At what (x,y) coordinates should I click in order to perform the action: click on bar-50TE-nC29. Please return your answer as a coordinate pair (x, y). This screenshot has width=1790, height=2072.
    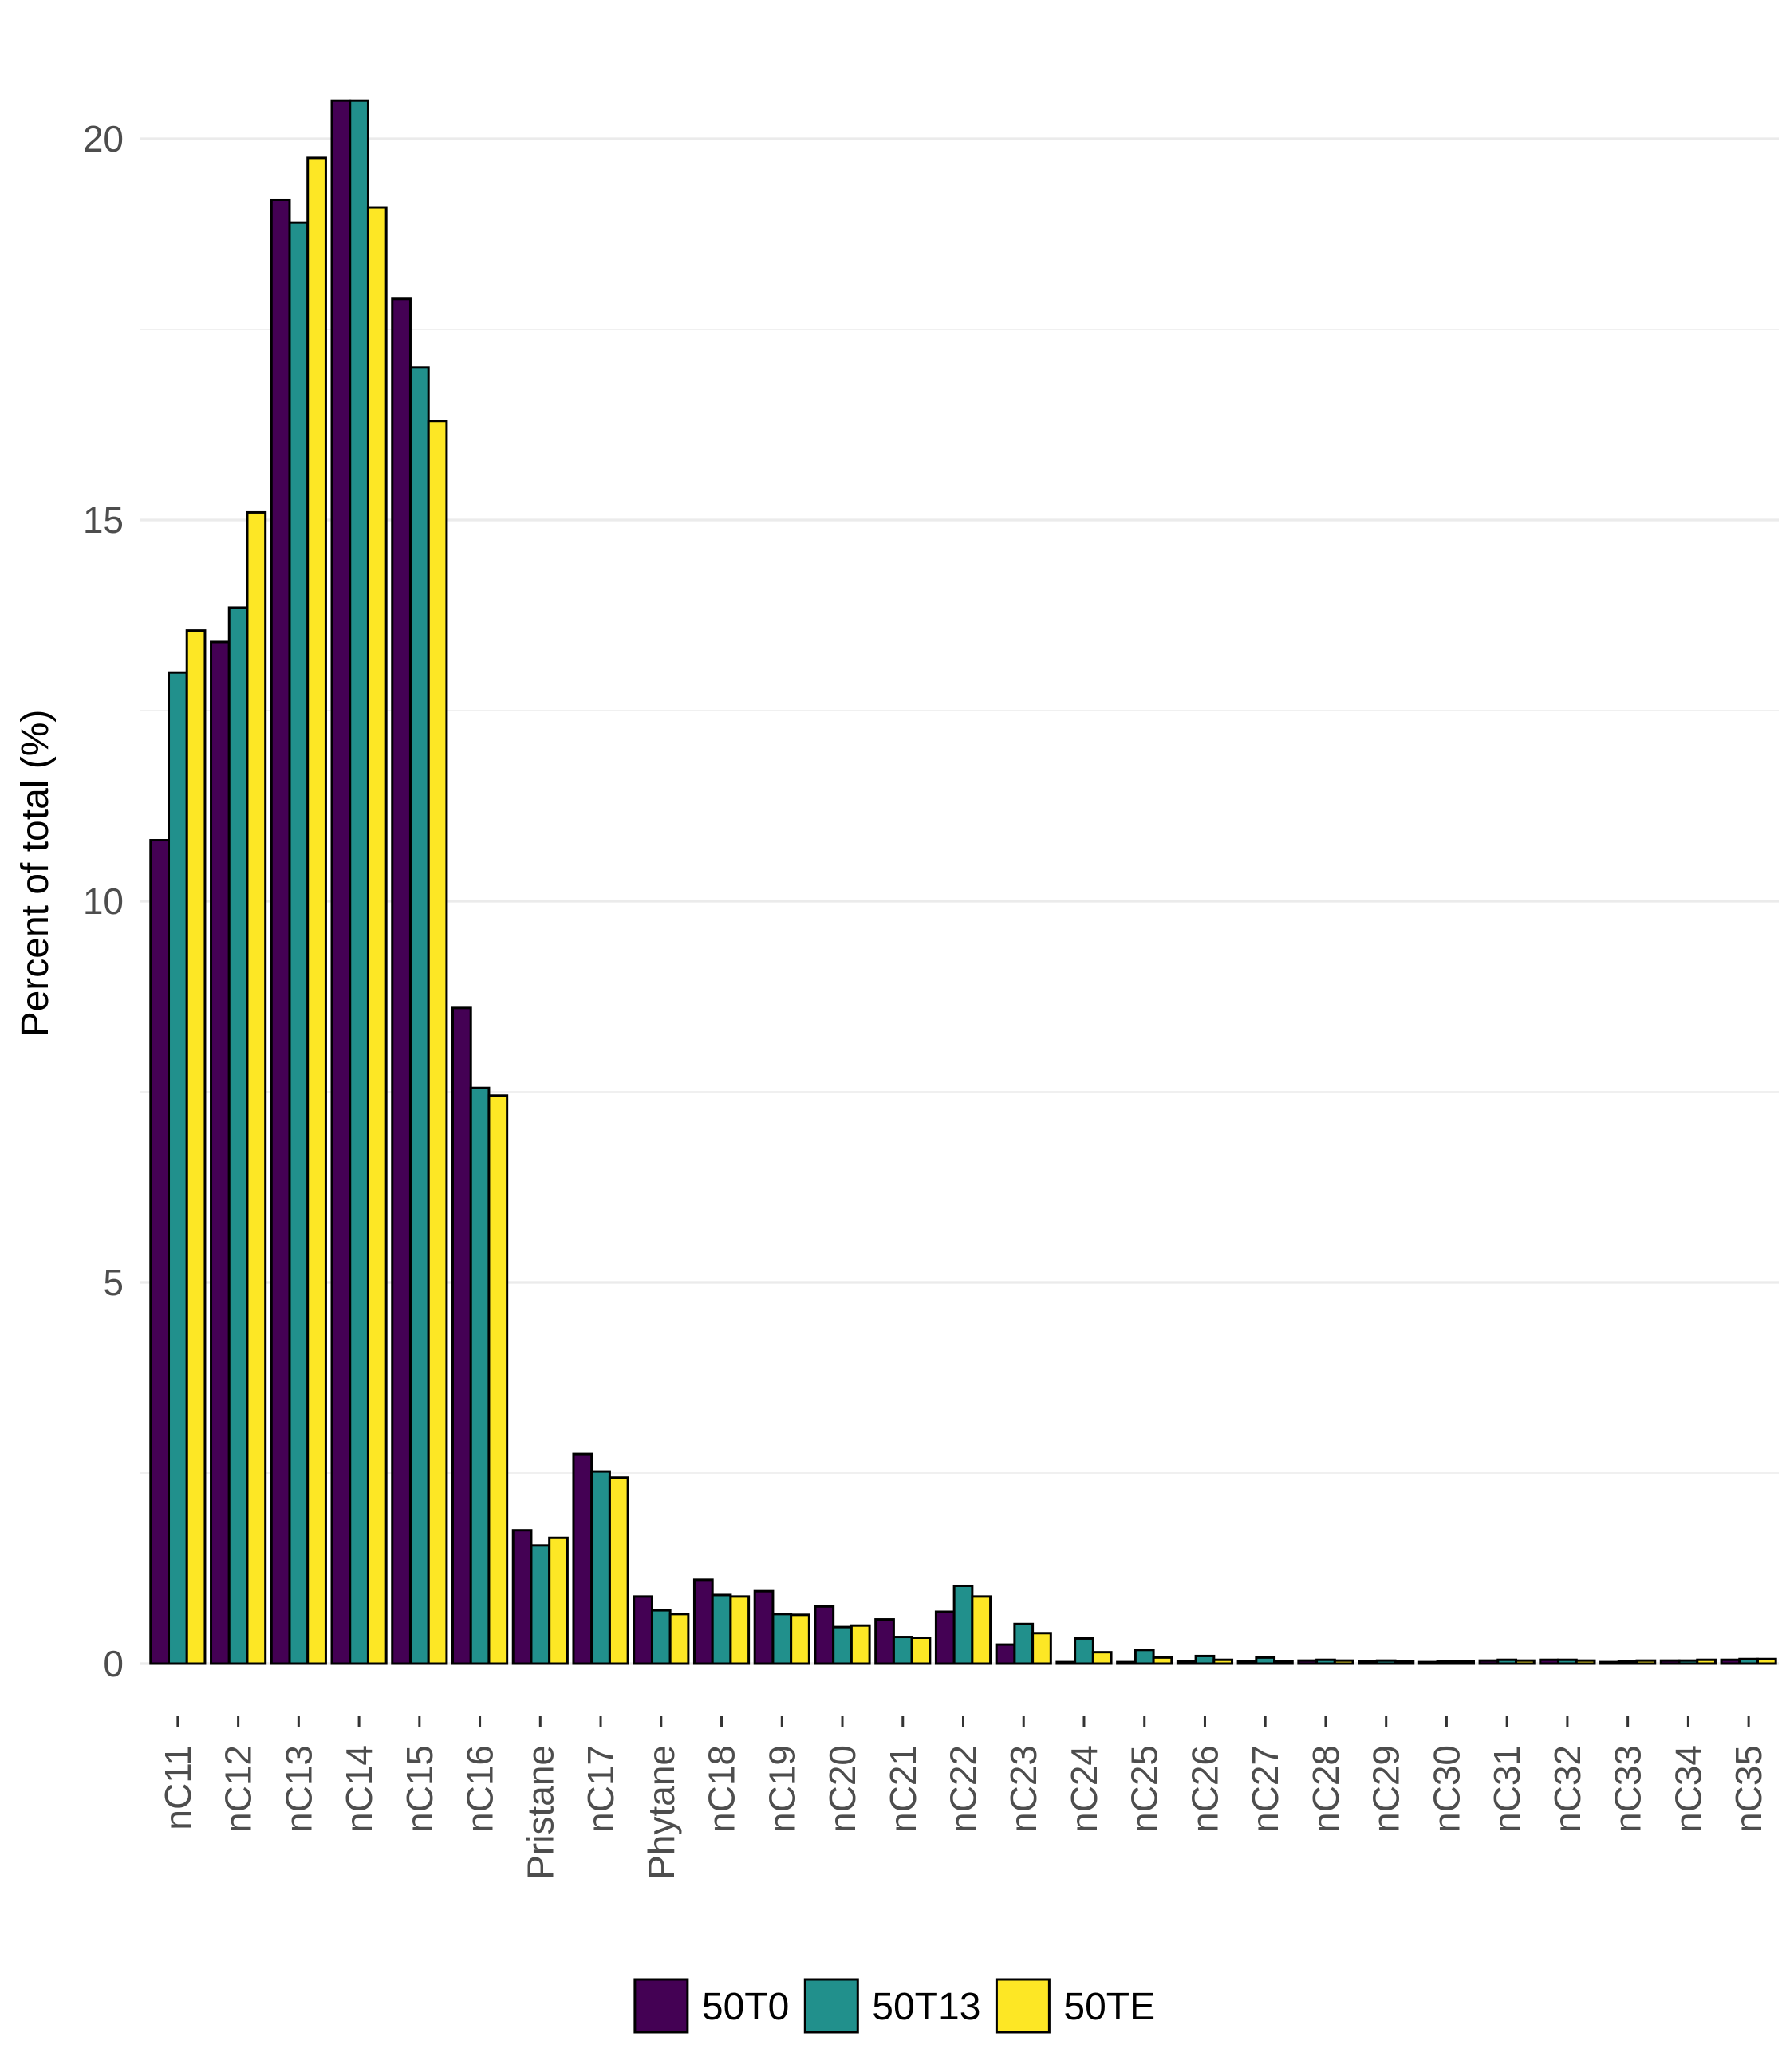
    Looking at the image, I should click on (1404, 1662).